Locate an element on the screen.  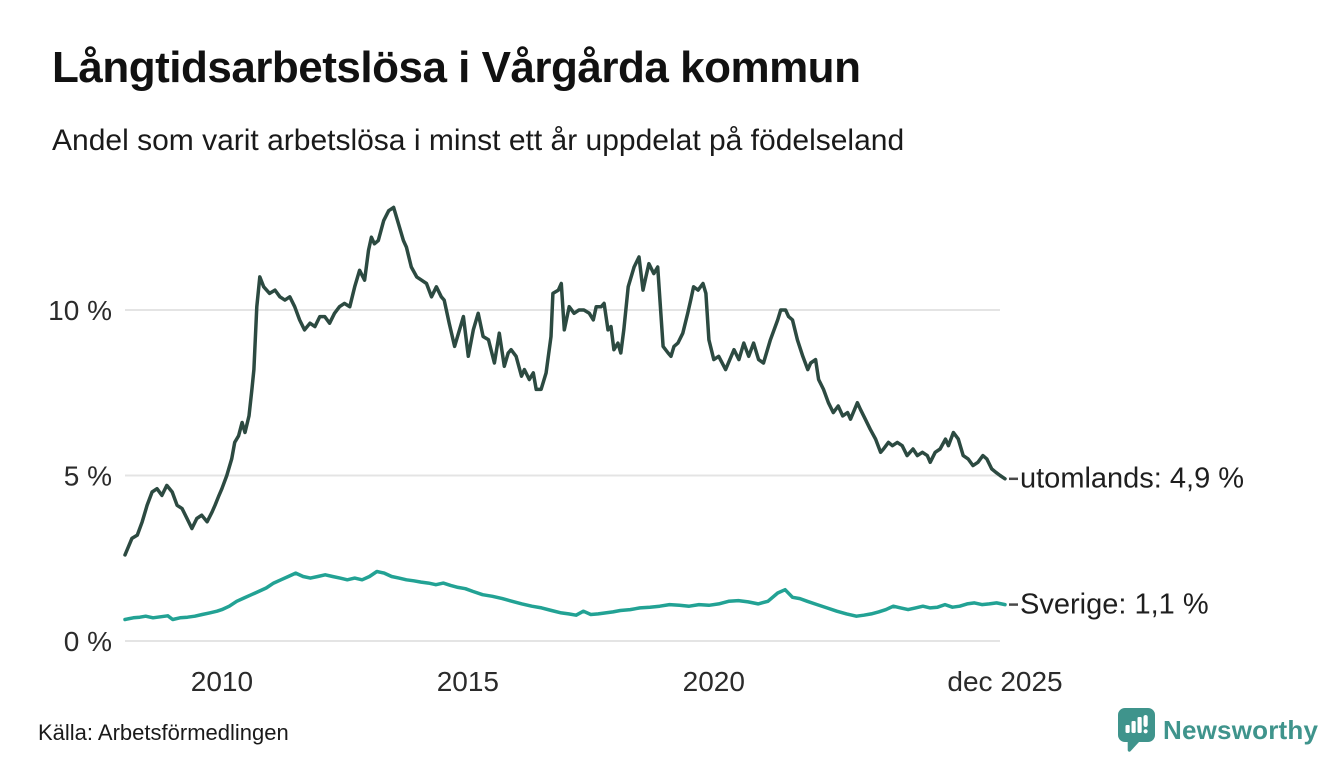
newsworthy-logo: Newsworthy is located at coordinates (1218, 730).